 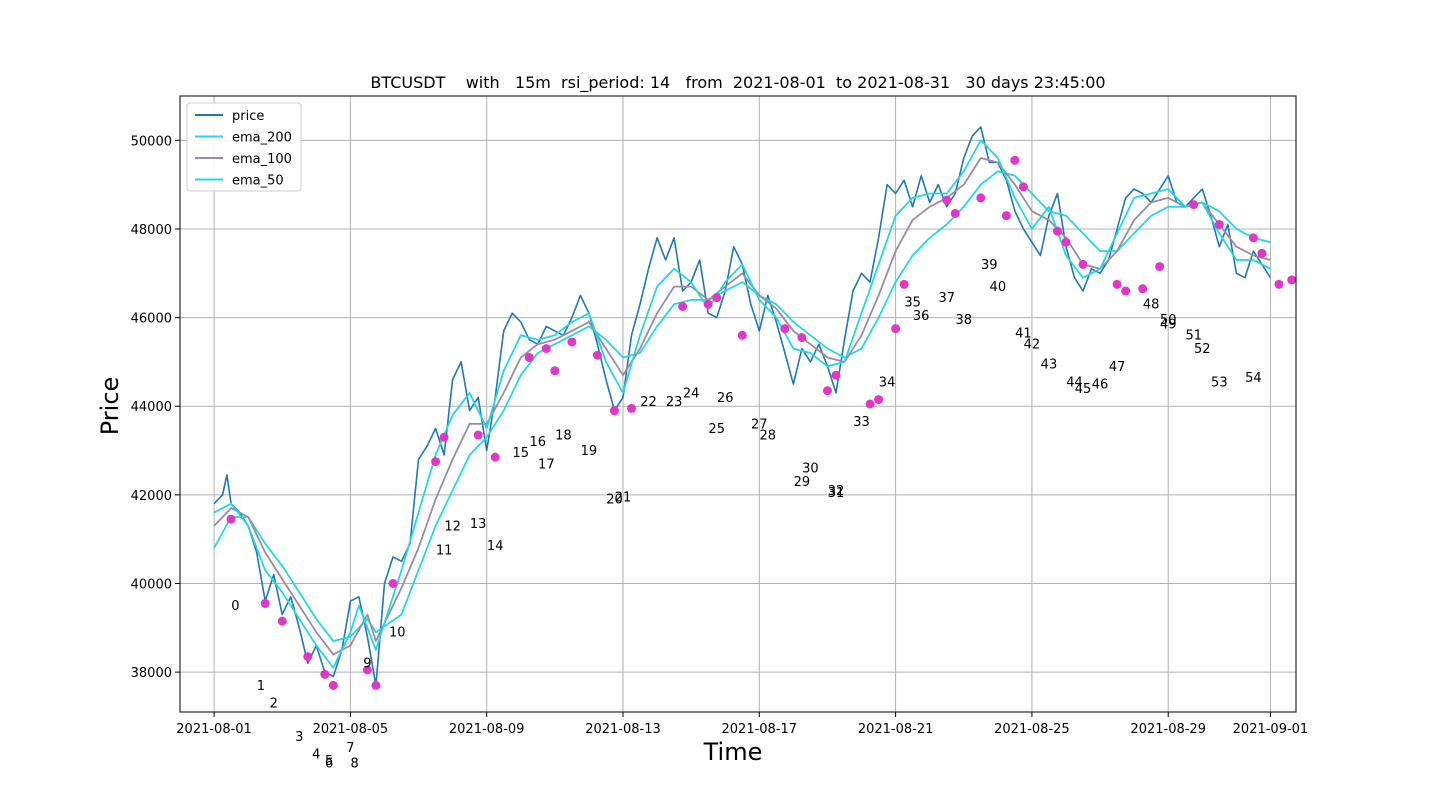 What do you see at coordinates (1168, 320) in the screenshot?
I see `signal-label: 50` at bounding box center [1168, 320].